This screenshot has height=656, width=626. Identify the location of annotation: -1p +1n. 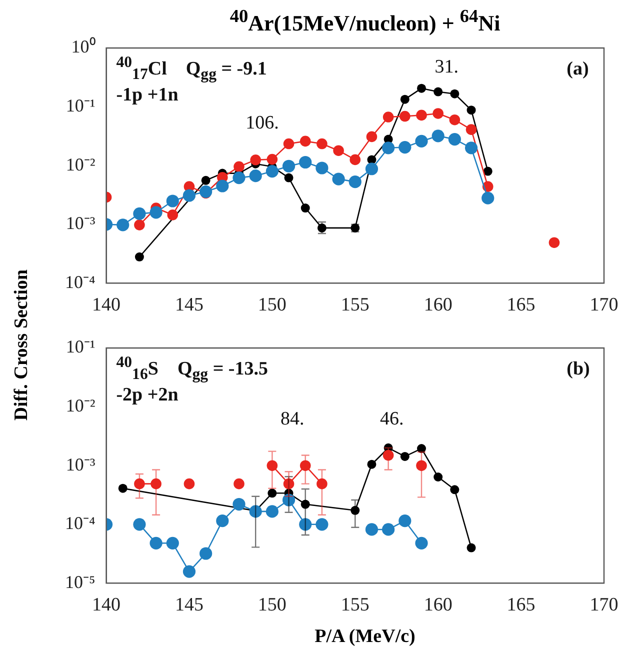
(147, 95).